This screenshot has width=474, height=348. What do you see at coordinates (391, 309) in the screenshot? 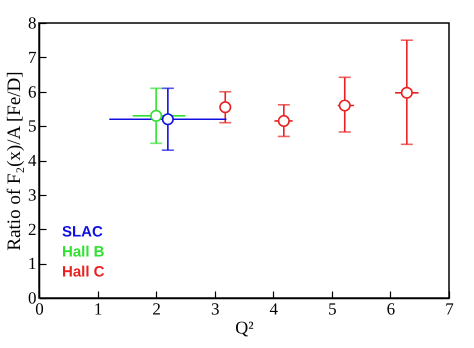
I see `x-tick-label: 6` at bounding box center [391, 309].